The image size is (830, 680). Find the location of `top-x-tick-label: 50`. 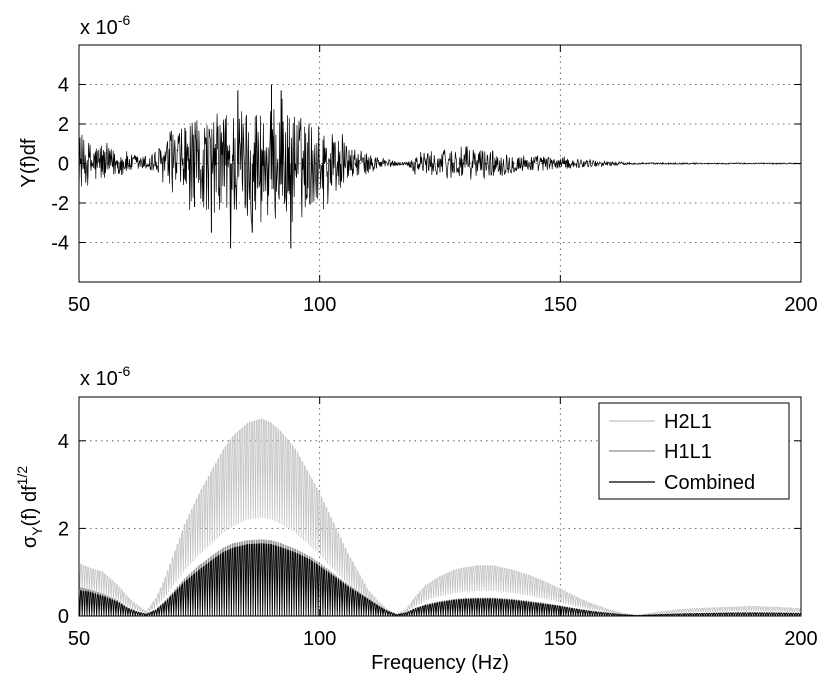

top-x-tick-label: 50 is located at coordinates (79, 305).